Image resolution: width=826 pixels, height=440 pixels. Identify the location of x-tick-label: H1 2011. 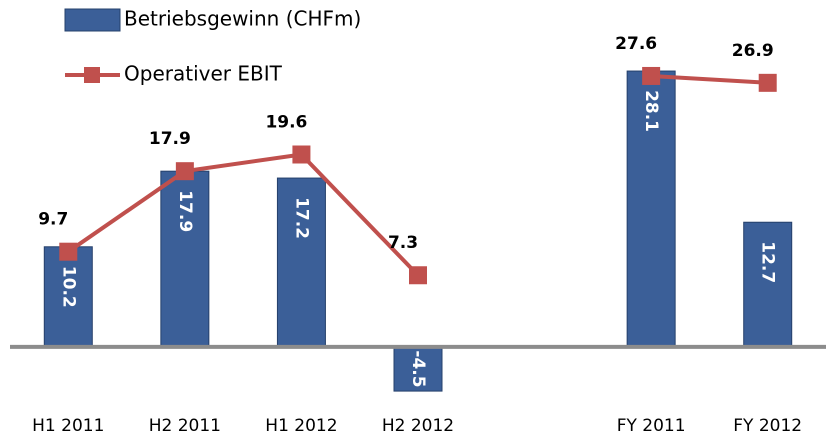
(68, 426).